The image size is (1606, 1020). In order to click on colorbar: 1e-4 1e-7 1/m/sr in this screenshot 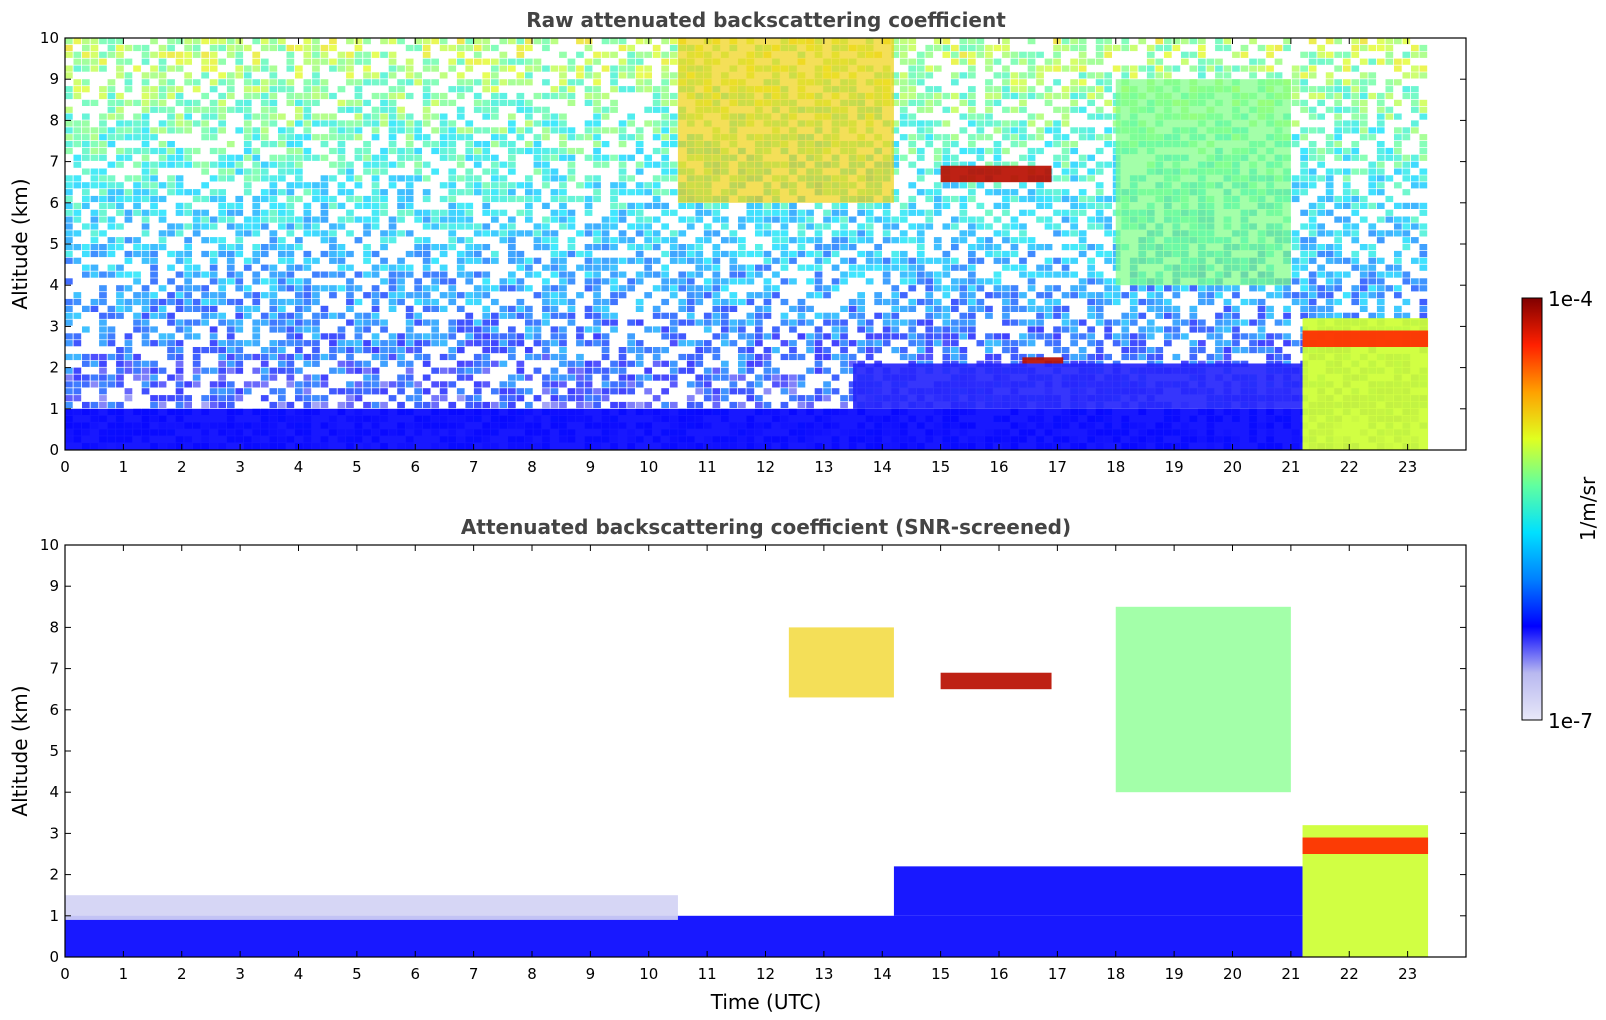, I will do `click(1560, 510)`.